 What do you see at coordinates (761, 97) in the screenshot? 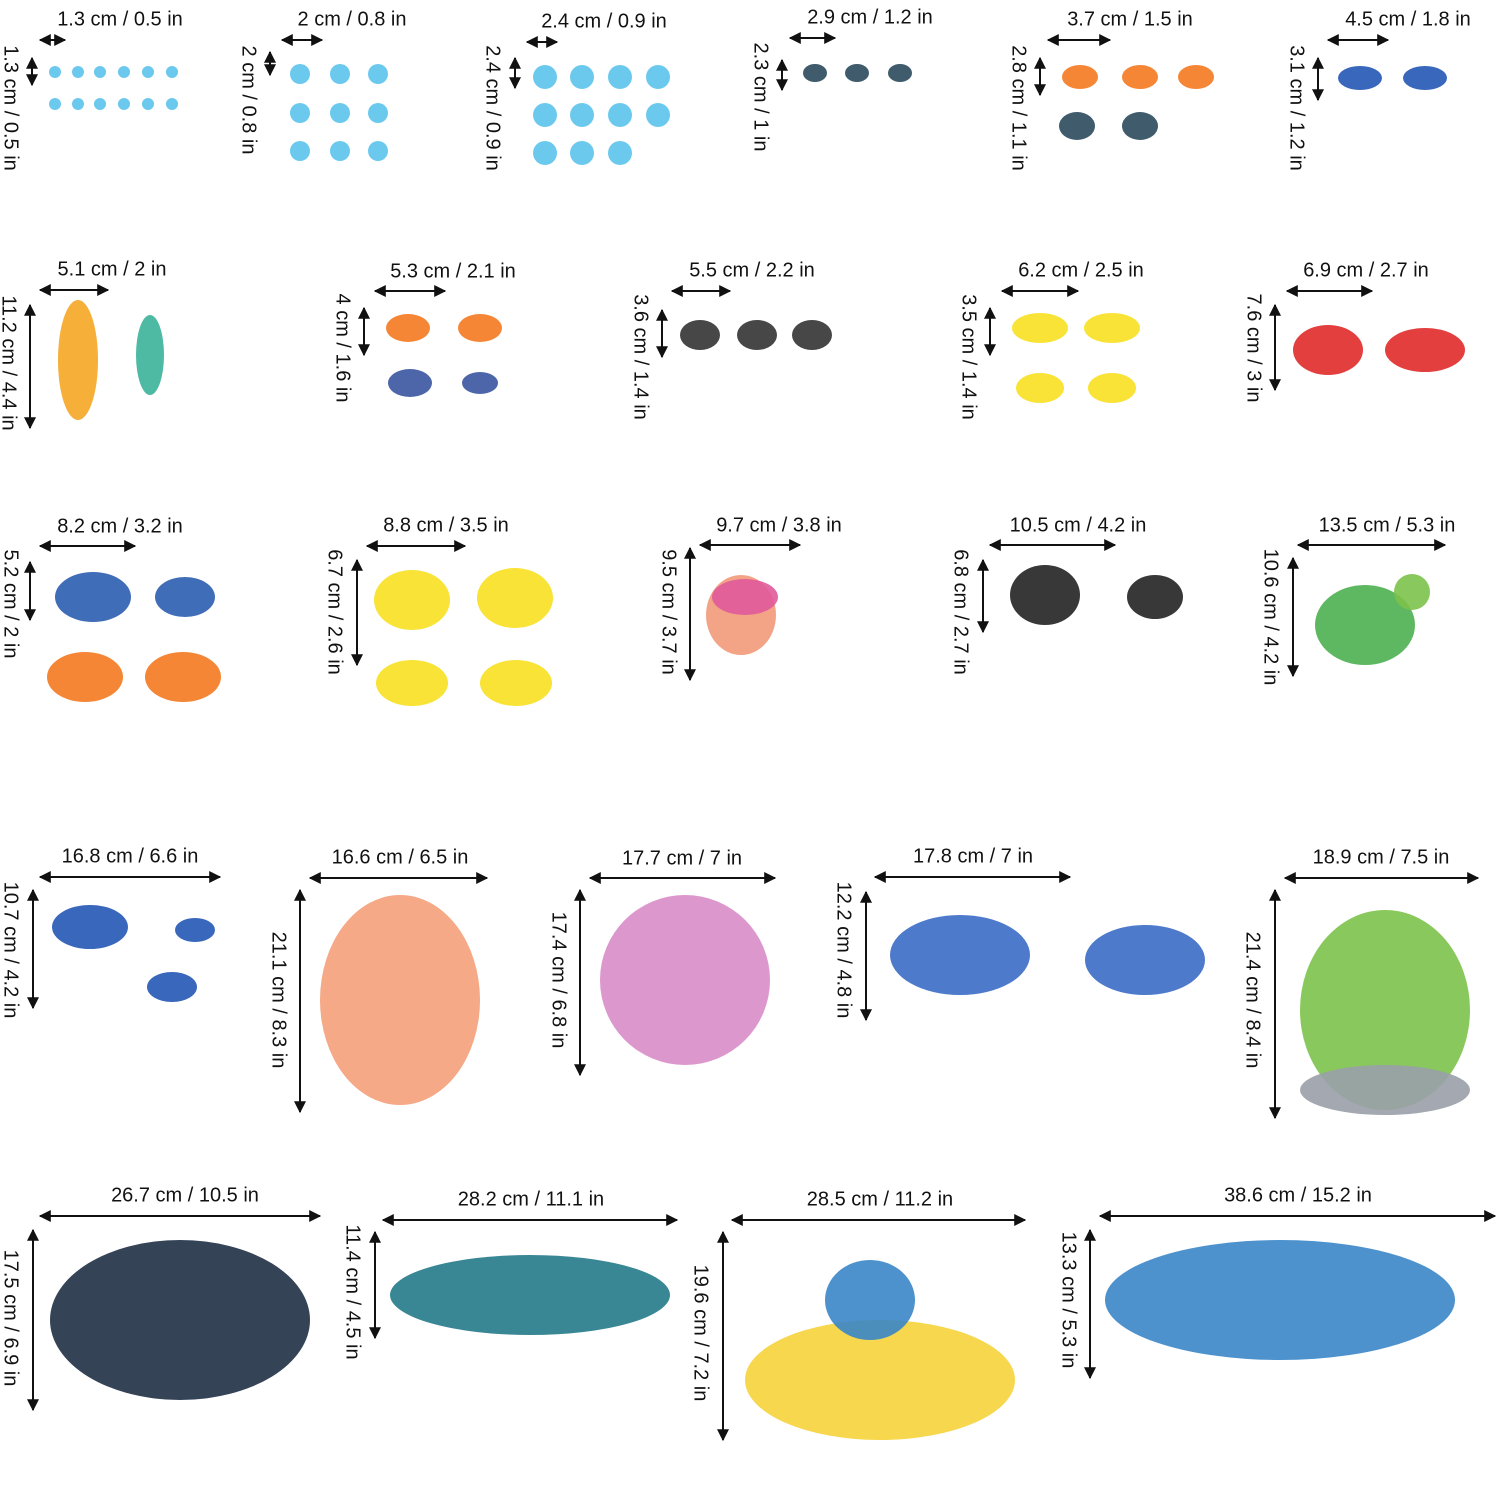
I see `height-label: 2.3 cm / 1 in` at bounding box center [761, 97].